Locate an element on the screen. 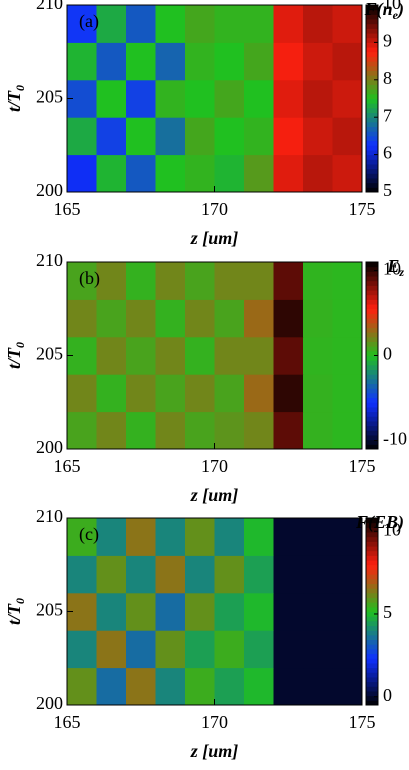 The width and height of the screenshot is (409, 770). label-part: E is located at coordinates (392, 266).